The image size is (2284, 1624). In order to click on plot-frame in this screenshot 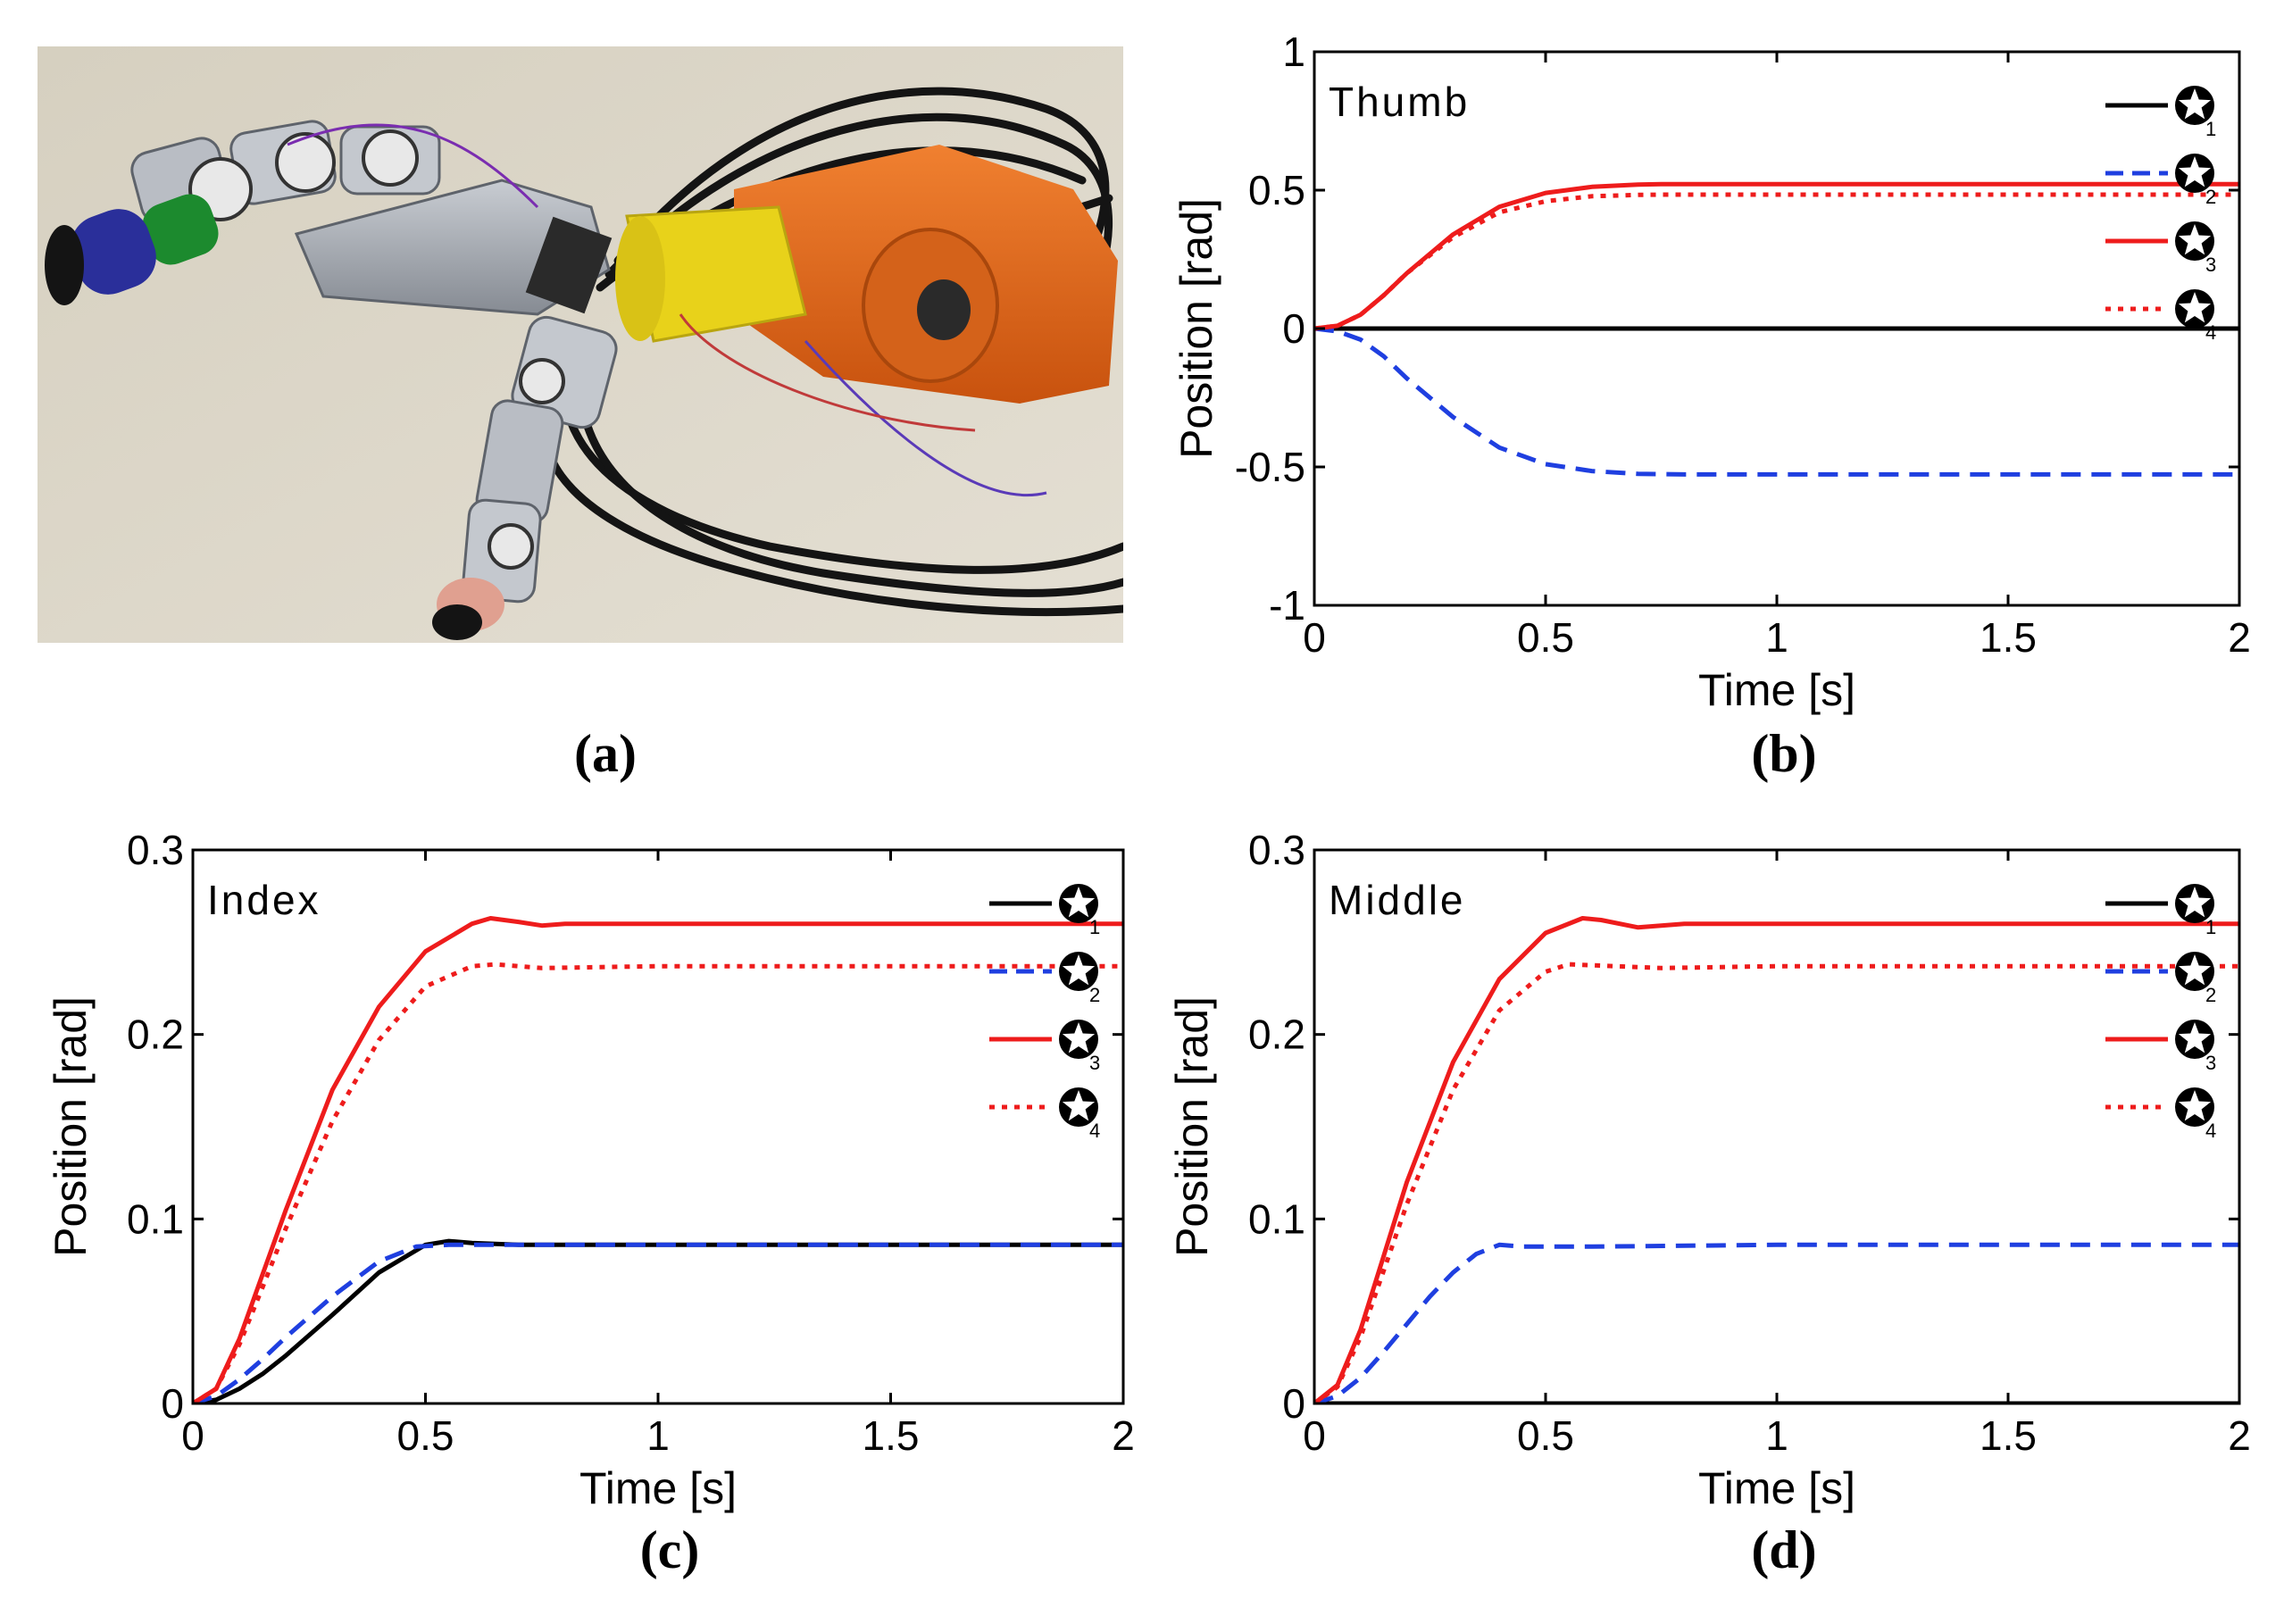, I will do `click(1777, 1126)`.